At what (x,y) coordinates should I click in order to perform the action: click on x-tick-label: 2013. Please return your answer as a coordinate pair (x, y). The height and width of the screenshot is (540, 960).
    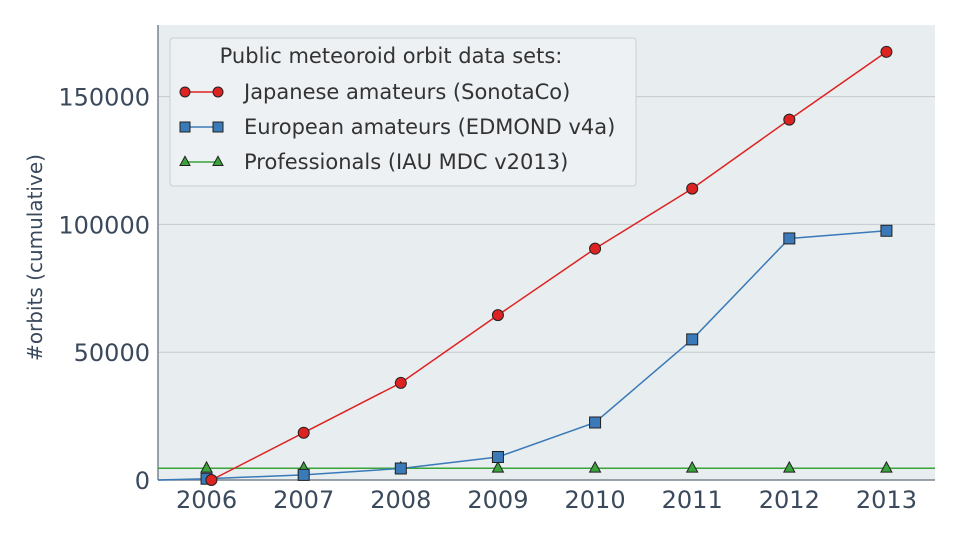
    Looking at the image, I should click on (886, 500).